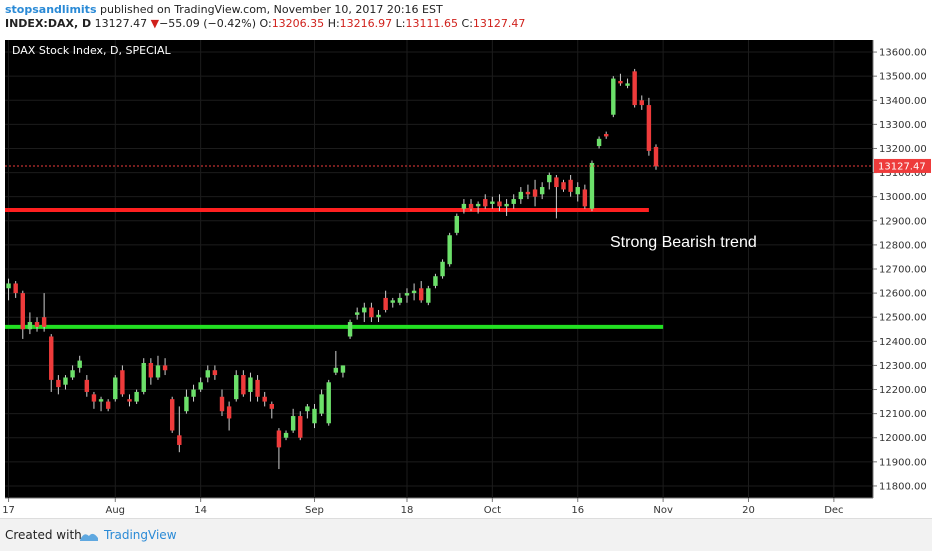  Describe the element at coordinates (400, 23) in the screenshot. I see `low-label: L:` at that location.